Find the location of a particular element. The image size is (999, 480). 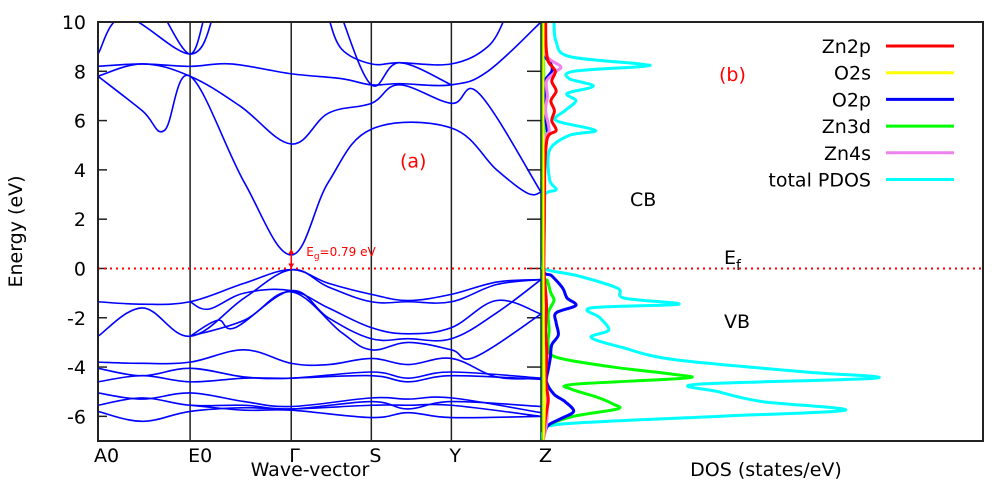

cb-label: CB is located at coordinates (643, 200).